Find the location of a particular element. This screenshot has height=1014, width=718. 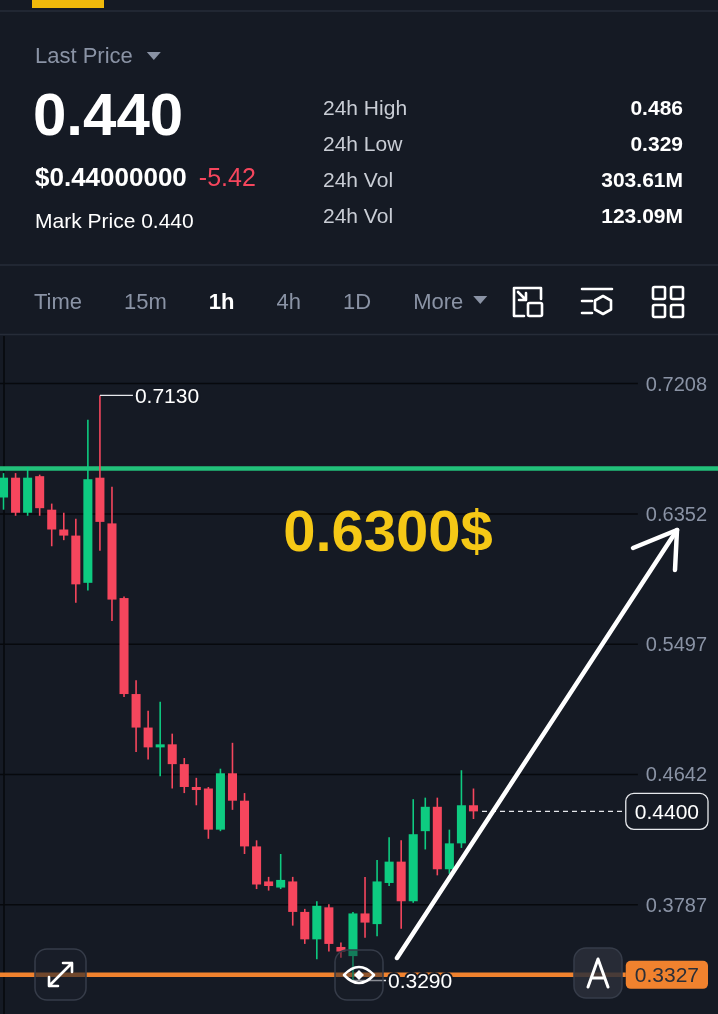

text: -5.42 is located at coordinates (227, 177).